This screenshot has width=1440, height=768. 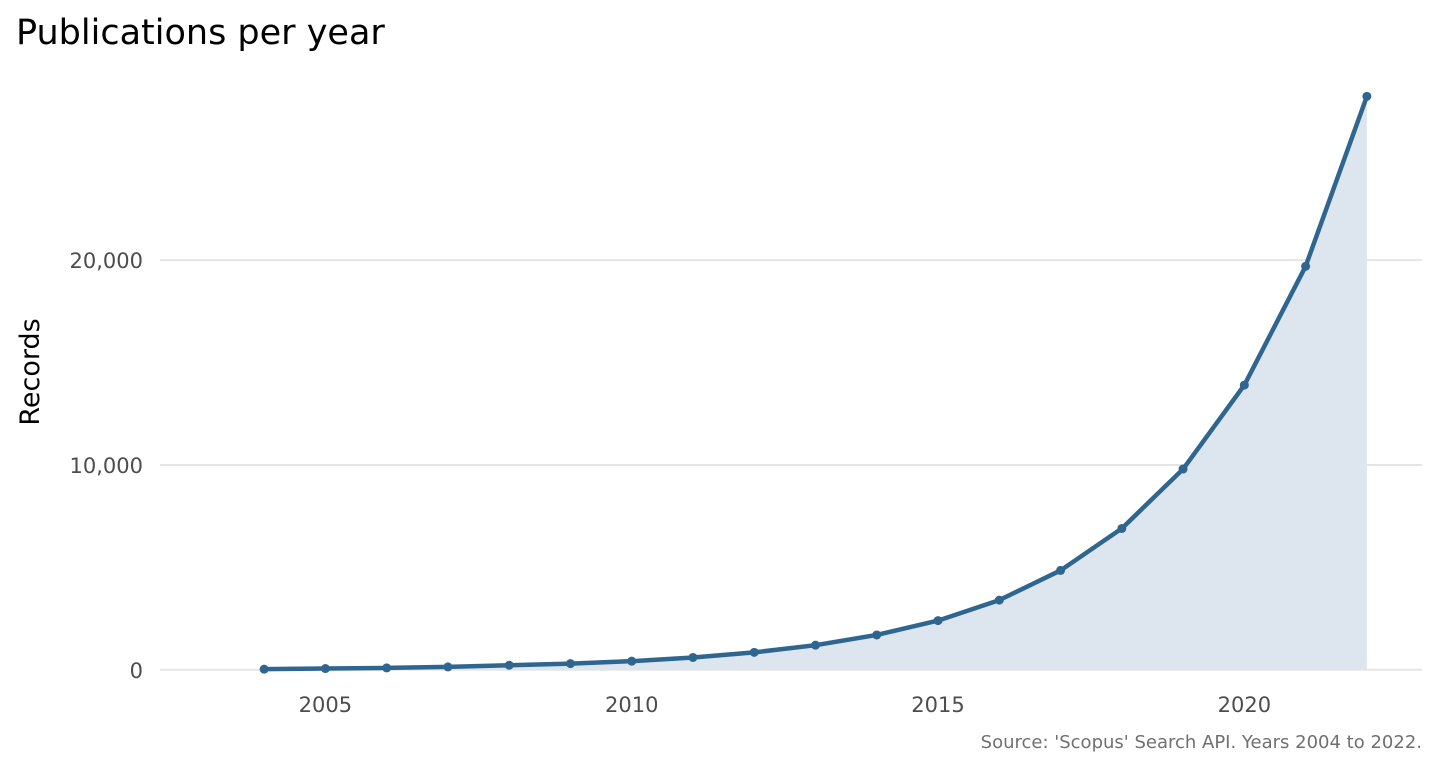 What do you see at coordinates (325, 669) in the screenshot?
I see `data-point-2005` at bounding box center [325, 669].